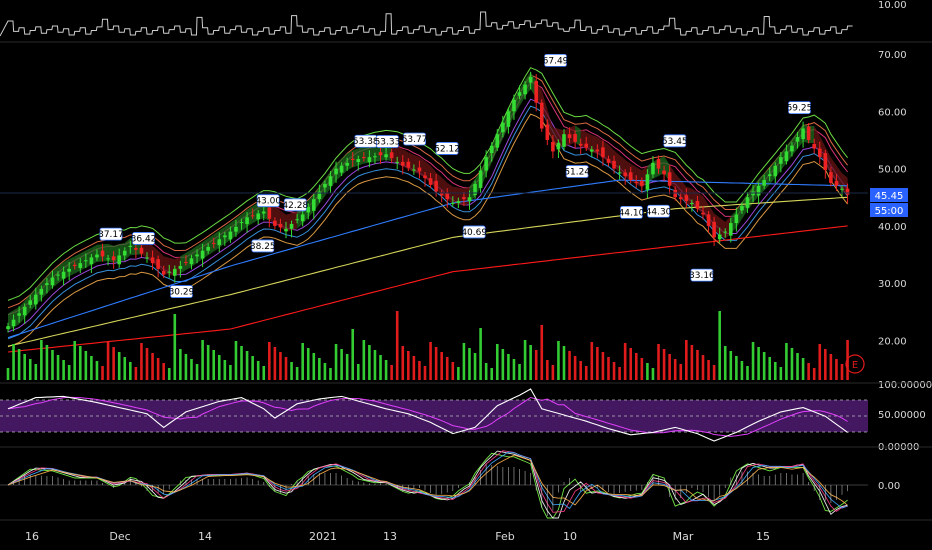  Describe the element at coordinates (205, 536) in the screenshot. I see `date-tick: 14` at that location.